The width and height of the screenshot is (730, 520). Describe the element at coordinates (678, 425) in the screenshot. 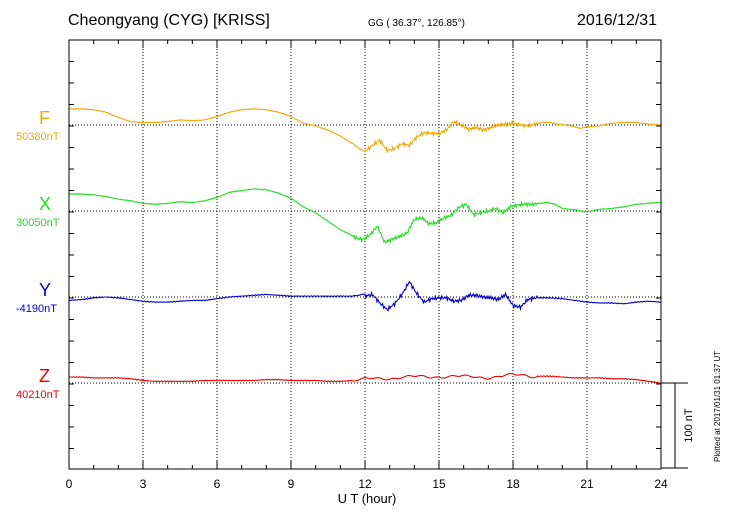

I see `scale-bar: 100 nT` at that location.